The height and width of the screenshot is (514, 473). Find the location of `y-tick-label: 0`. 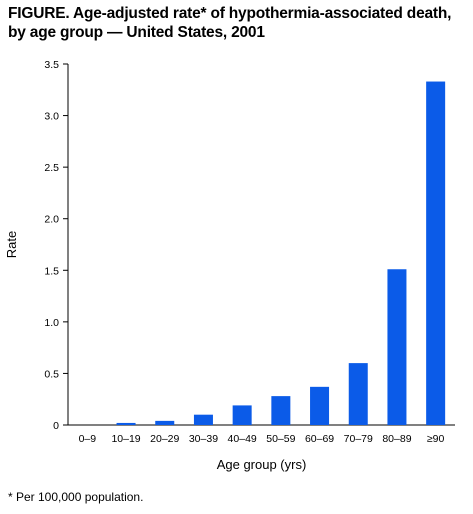

y-tick-label: 0 is located at coordinates (56, 426).